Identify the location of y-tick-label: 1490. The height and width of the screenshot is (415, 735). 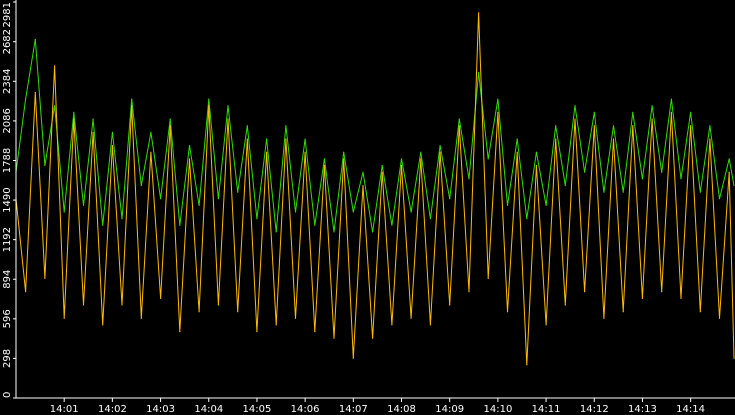
(7, 199).